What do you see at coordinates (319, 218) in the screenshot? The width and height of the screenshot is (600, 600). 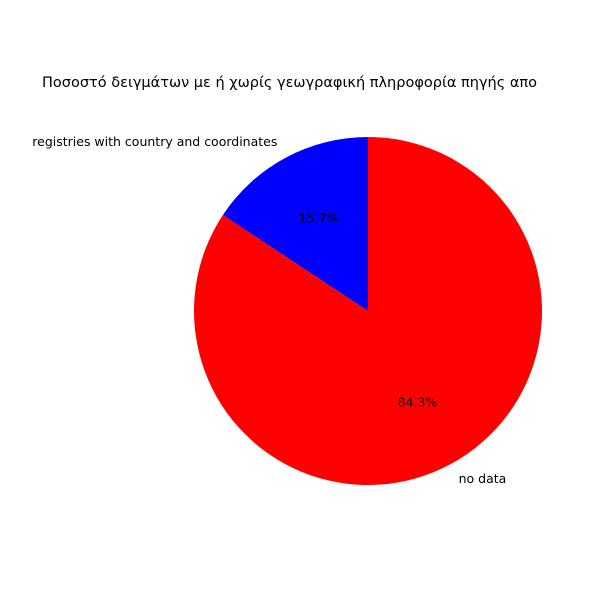 I see `pie-slice-pct-0: 15.7%` at bounding box center [319, 218].